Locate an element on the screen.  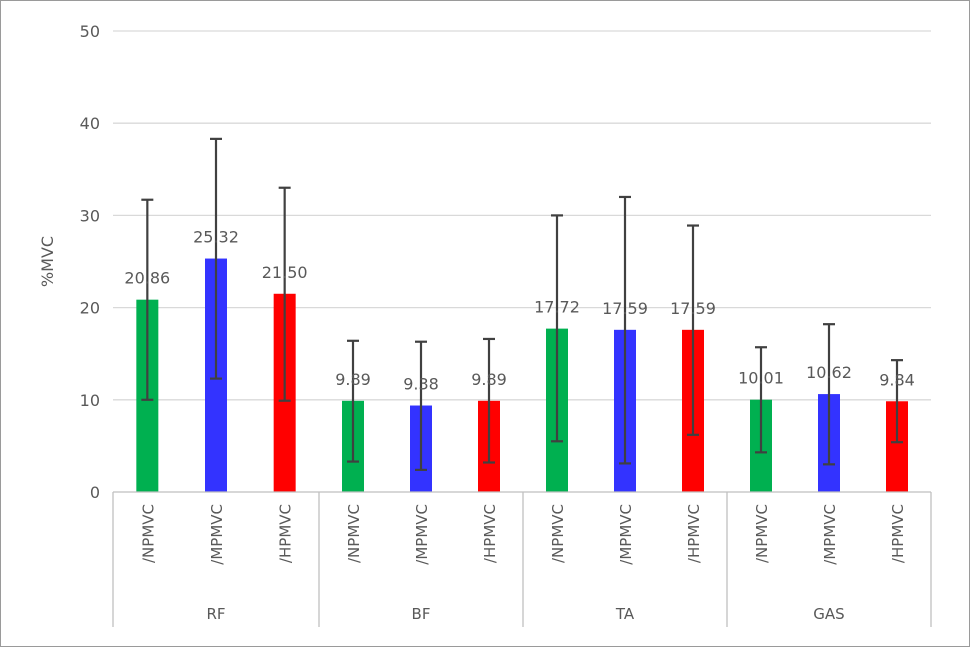
y-tick-label: 30 is located at coordinates (90, 215).